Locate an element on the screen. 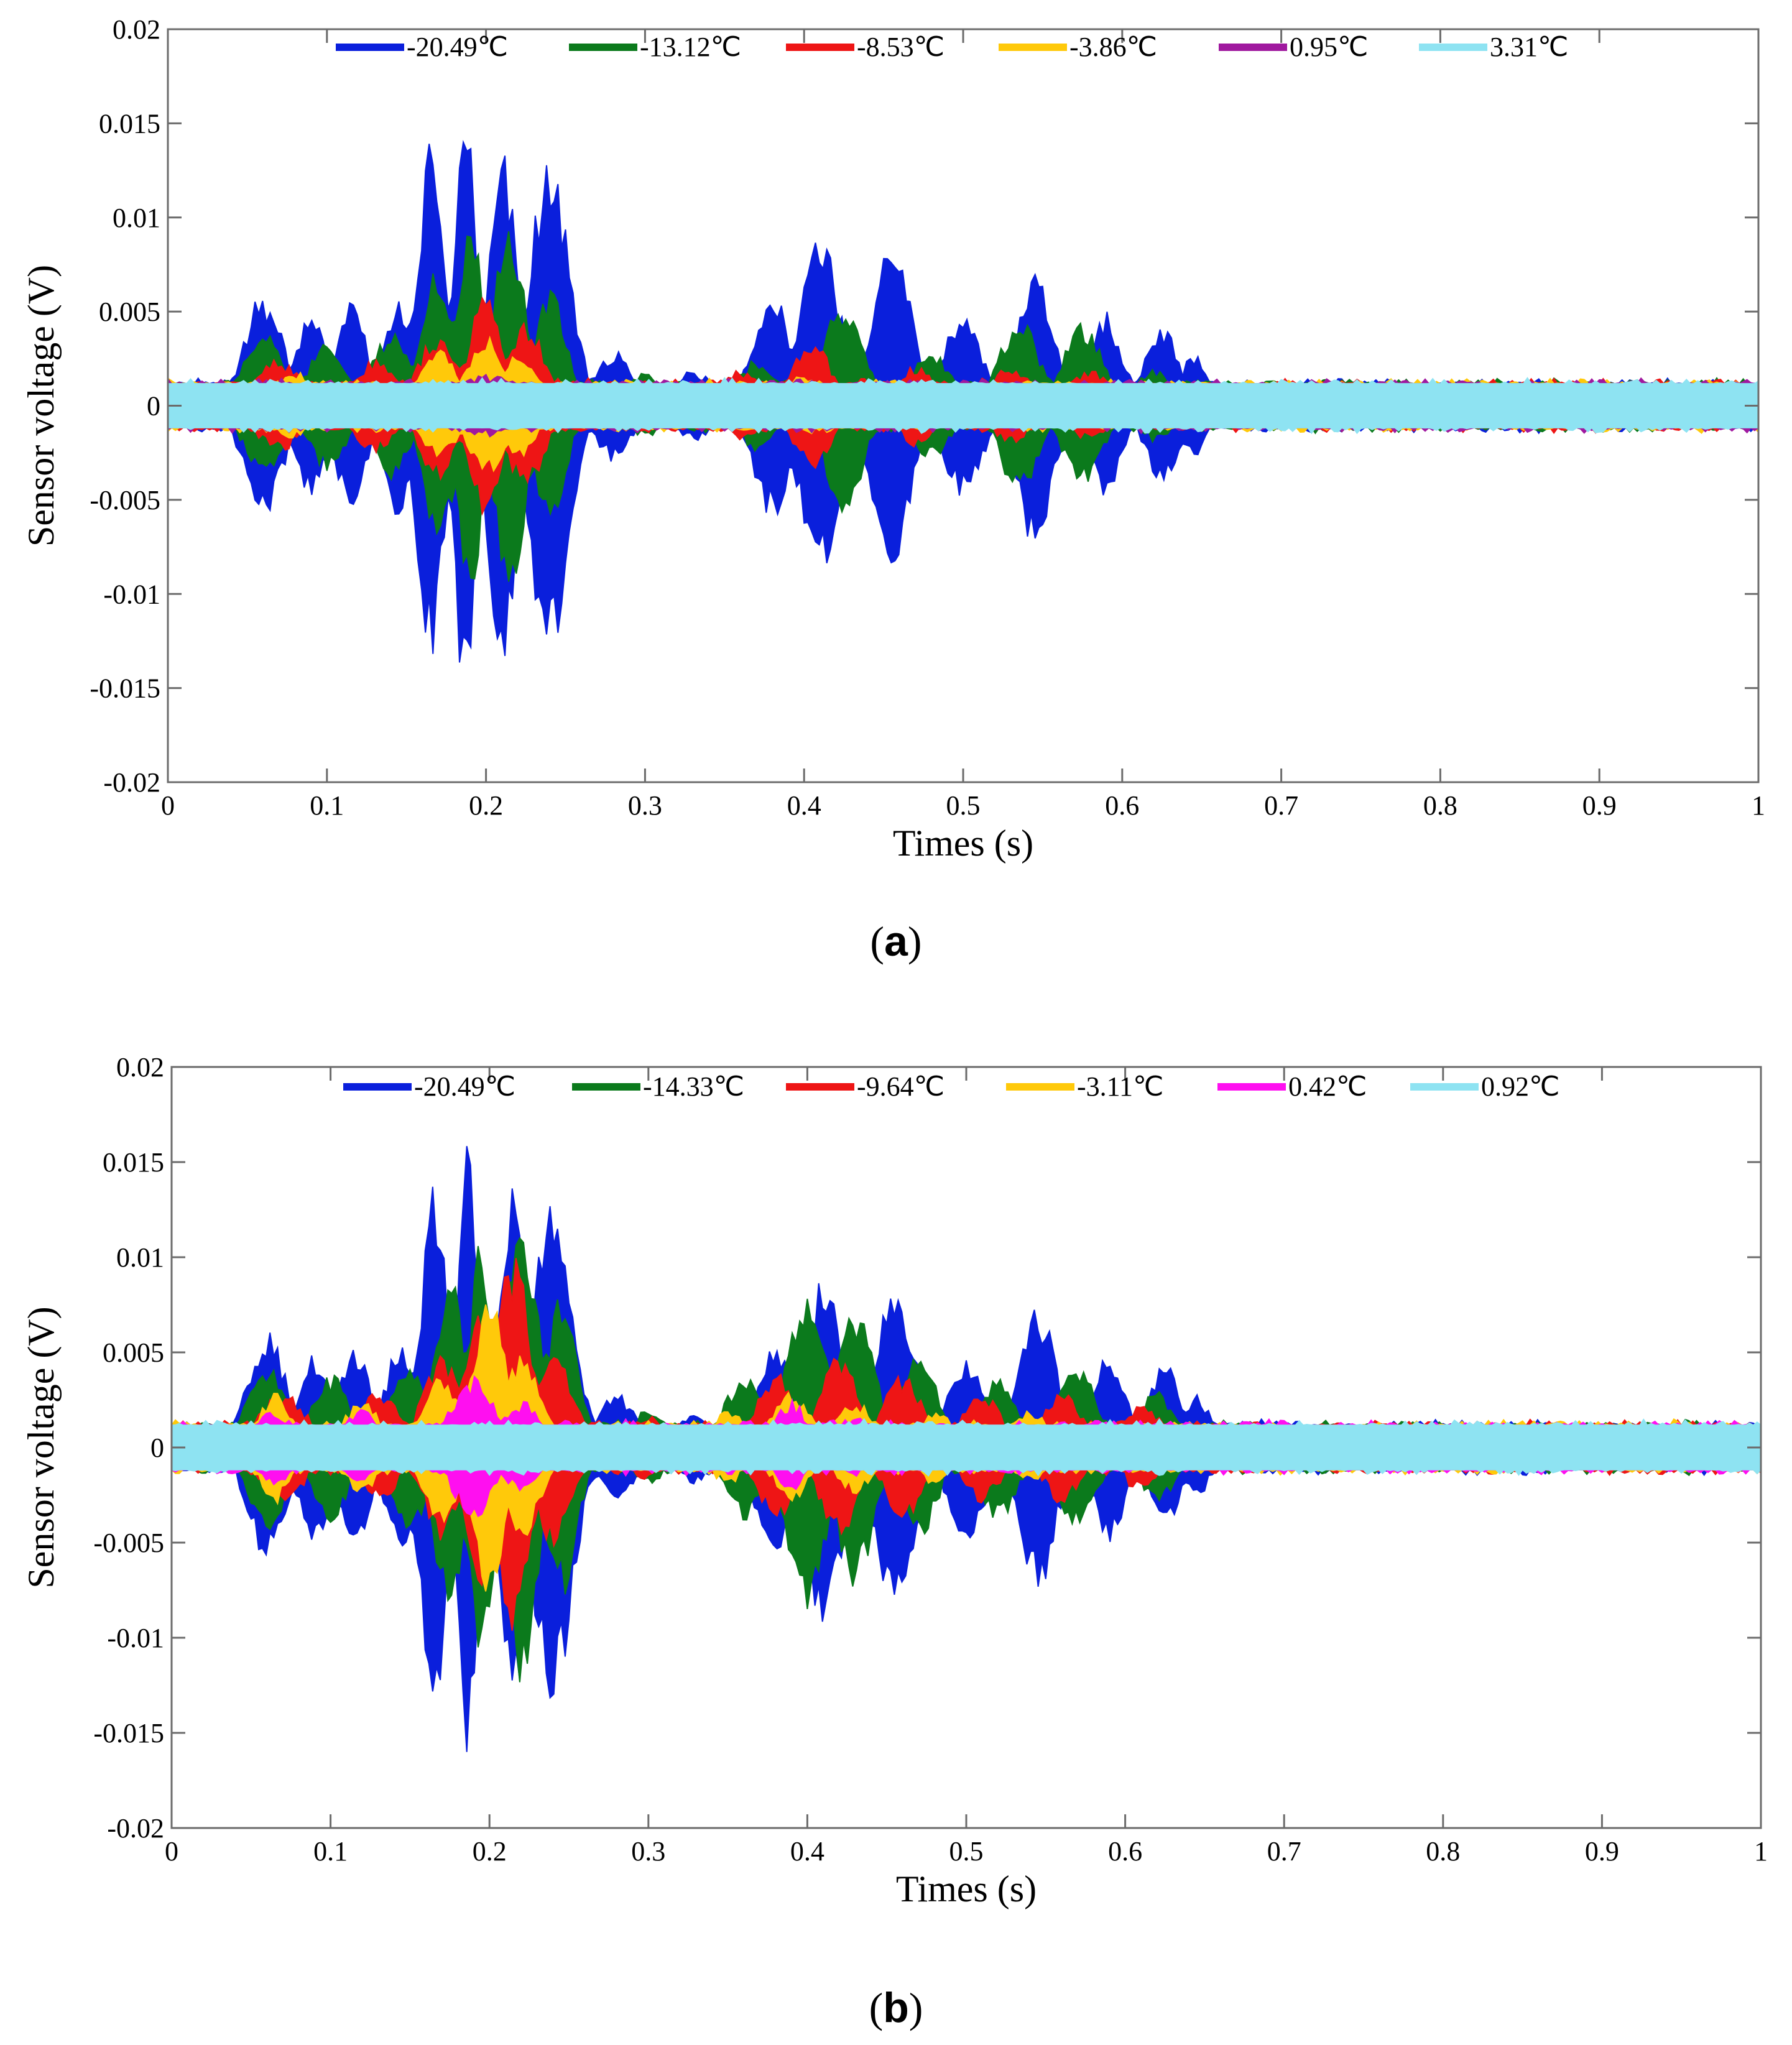 This screenshot has width=1792, height=2045. caption-b-label: b is located at coordinates (896, 2007).